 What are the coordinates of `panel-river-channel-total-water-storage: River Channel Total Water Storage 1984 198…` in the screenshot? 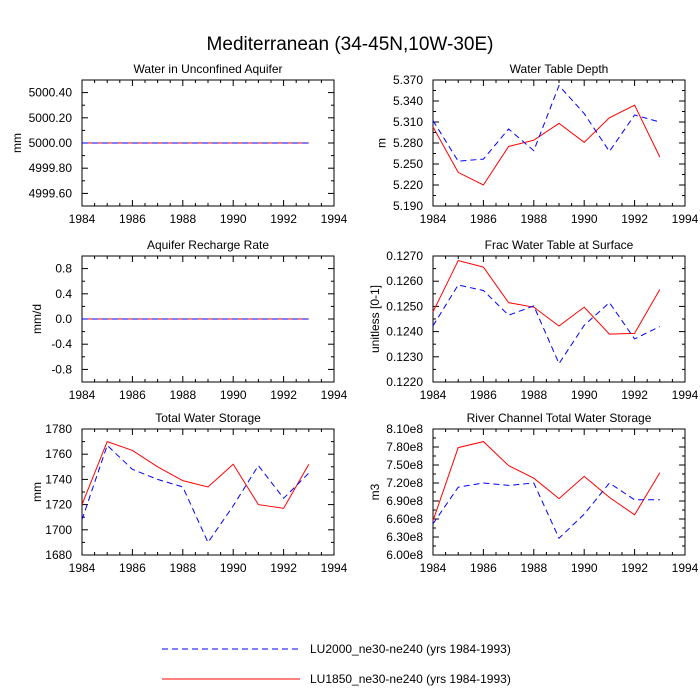 It's located at (533, 493).